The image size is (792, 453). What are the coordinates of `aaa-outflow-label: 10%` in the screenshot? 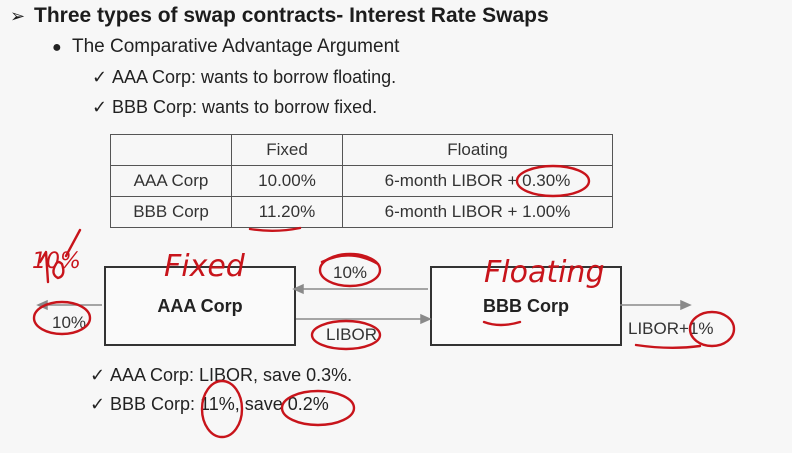 It's located at (69, 322).